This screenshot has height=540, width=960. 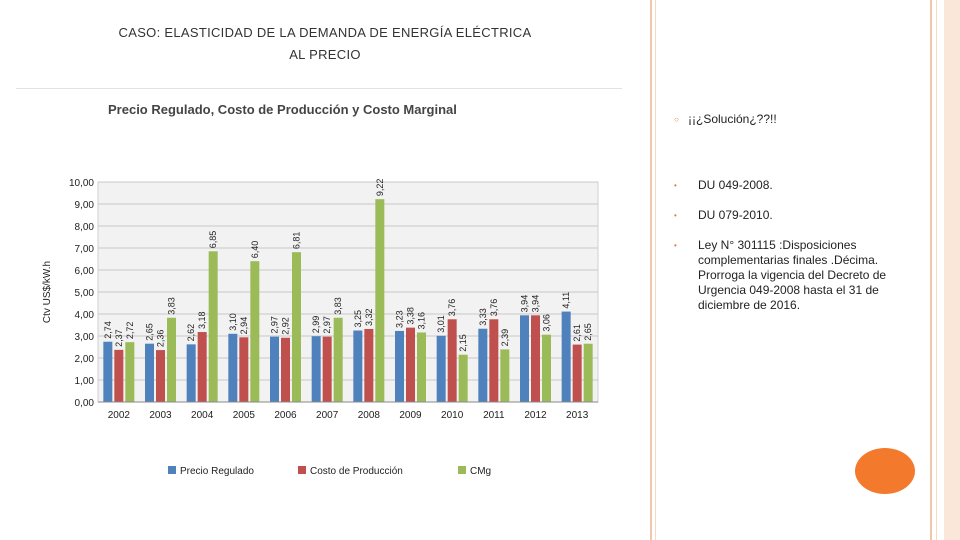 I want to click on y-tick-label: 6,00, so click(x=85, y=271).